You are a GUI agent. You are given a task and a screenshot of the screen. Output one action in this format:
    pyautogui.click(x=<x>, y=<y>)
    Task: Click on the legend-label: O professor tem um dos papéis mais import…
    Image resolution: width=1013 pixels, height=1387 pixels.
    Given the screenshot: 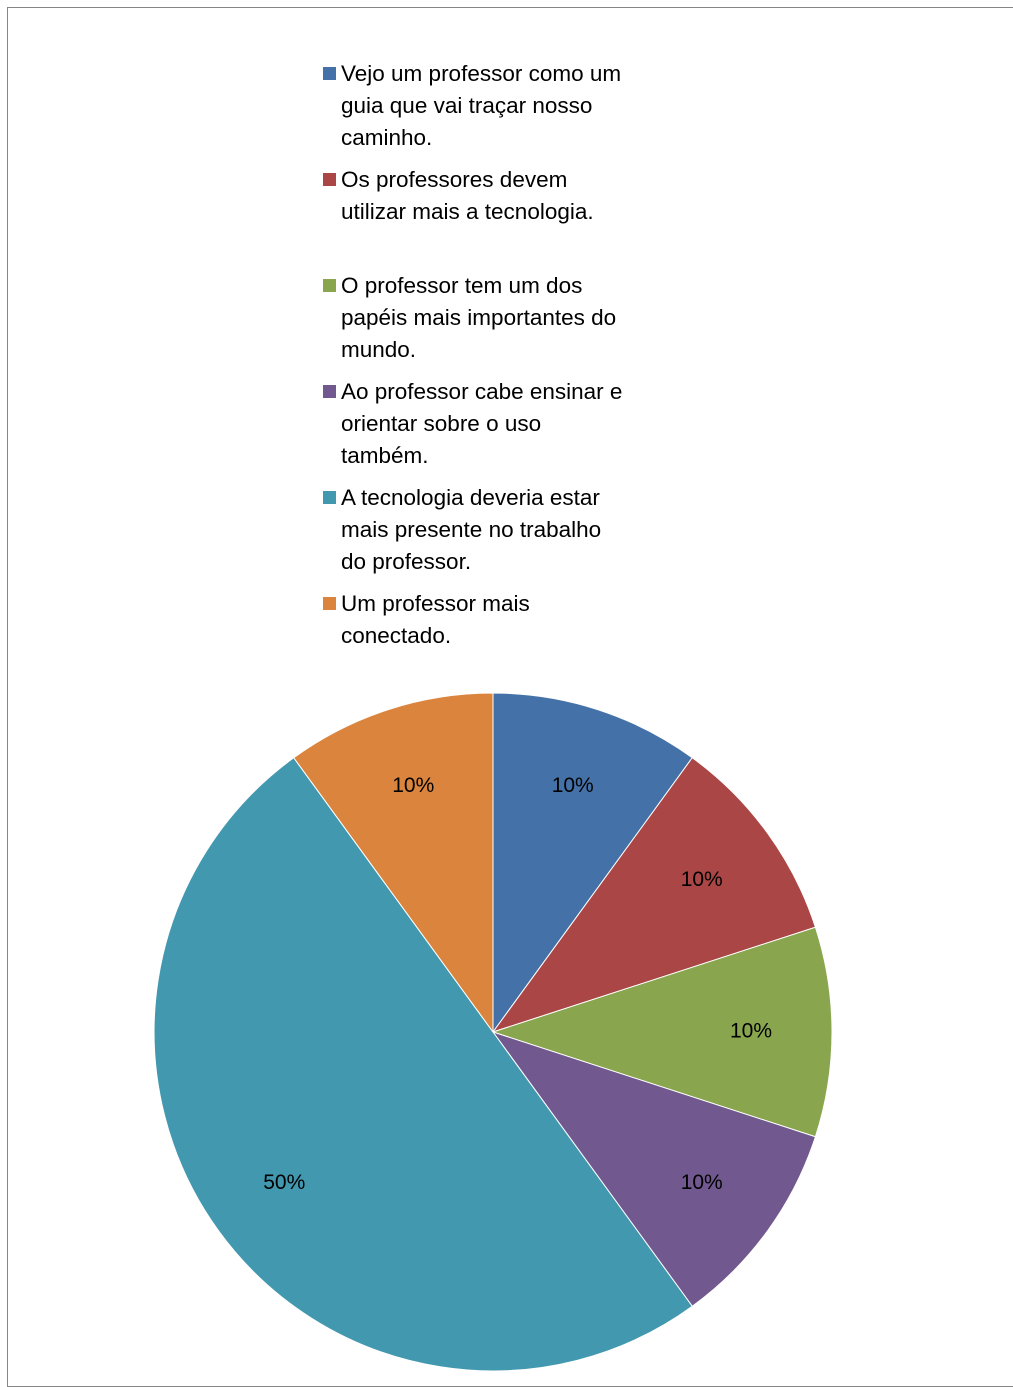 What is the action you would take?
    pyautogui.click(x=501, y=318)
    